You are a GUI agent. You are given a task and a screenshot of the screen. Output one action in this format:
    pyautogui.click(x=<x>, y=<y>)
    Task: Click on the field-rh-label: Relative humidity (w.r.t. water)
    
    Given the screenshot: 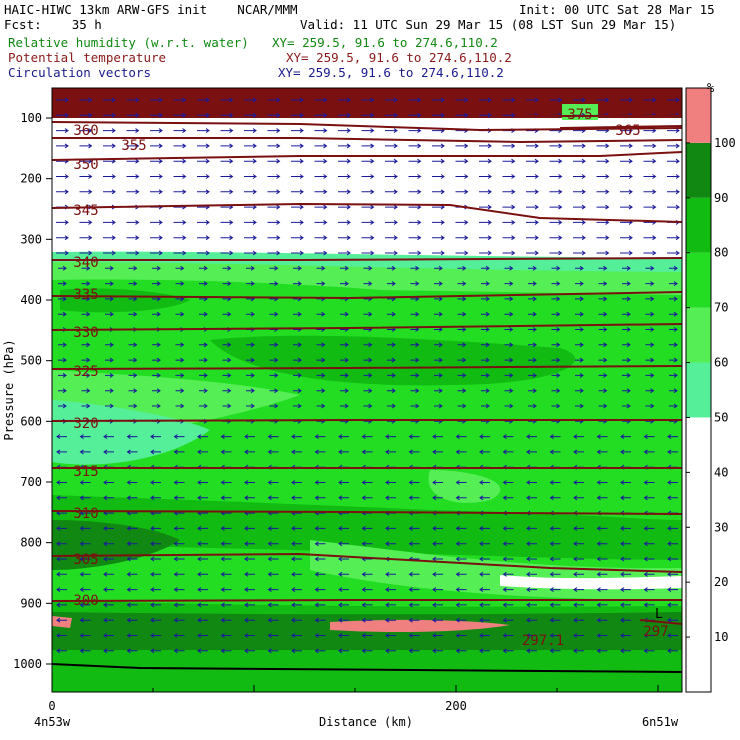 What is the action you would take?
    pyautogui.click(x=128, y=42)
    